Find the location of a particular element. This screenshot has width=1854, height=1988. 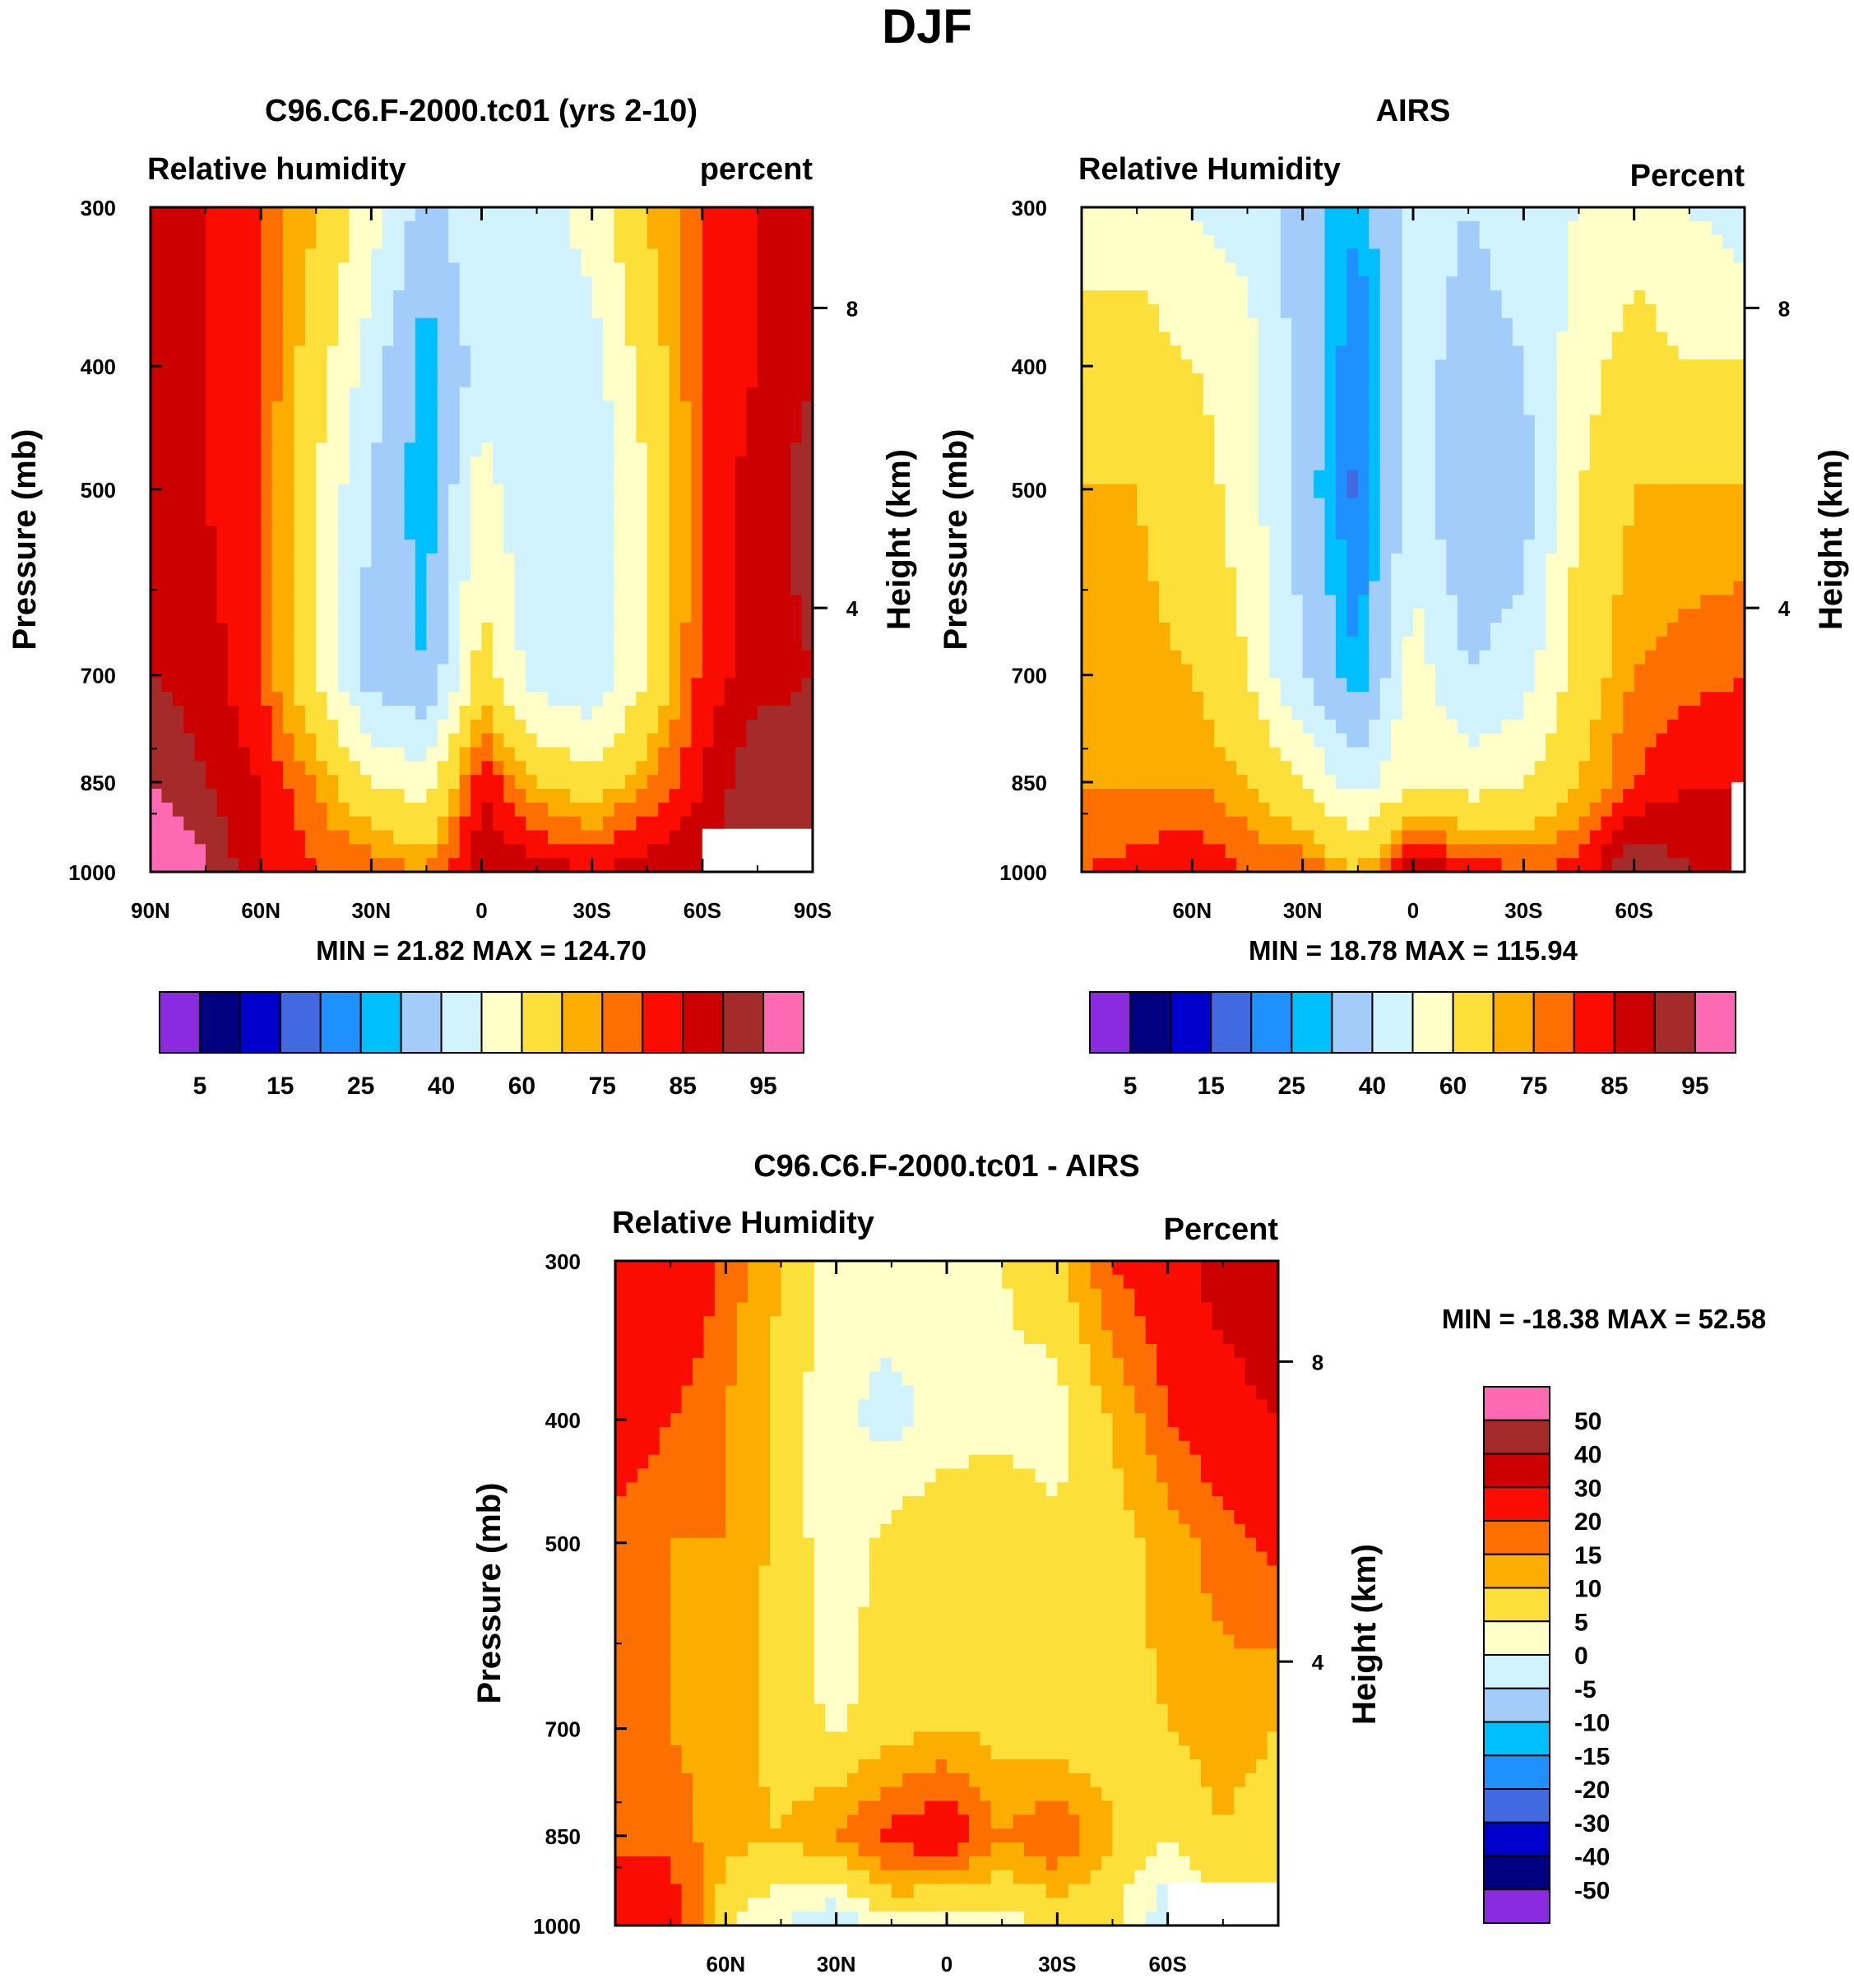

y-tick-label: 850 is located at coordinates (98, 783).